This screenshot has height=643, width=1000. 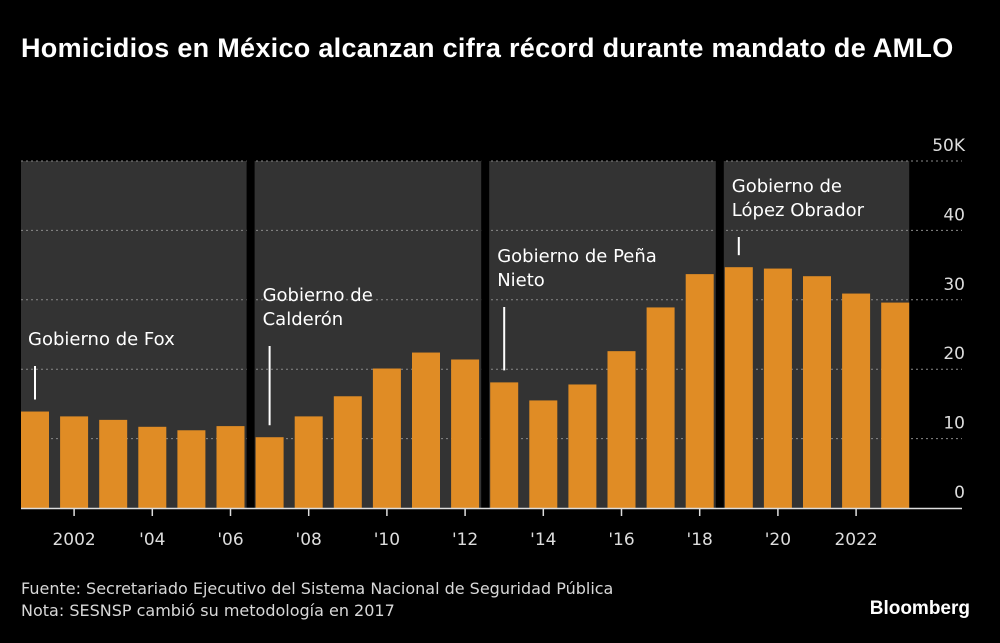 What do you see at coordinates (543, 540) in the screenshot?
I see `x-tick-label: '14` at bounding box center [543, 540].